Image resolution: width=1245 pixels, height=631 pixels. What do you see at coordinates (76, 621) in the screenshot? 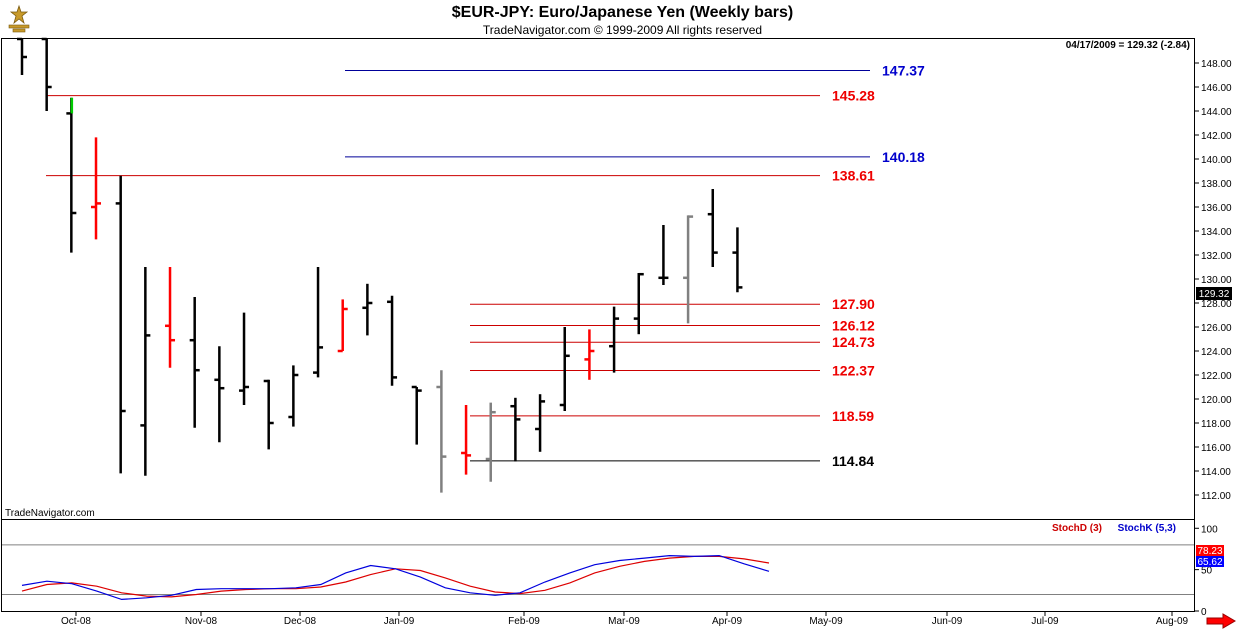
I see `time-tick-label: Oct-08` at bounding box center [76, 621].